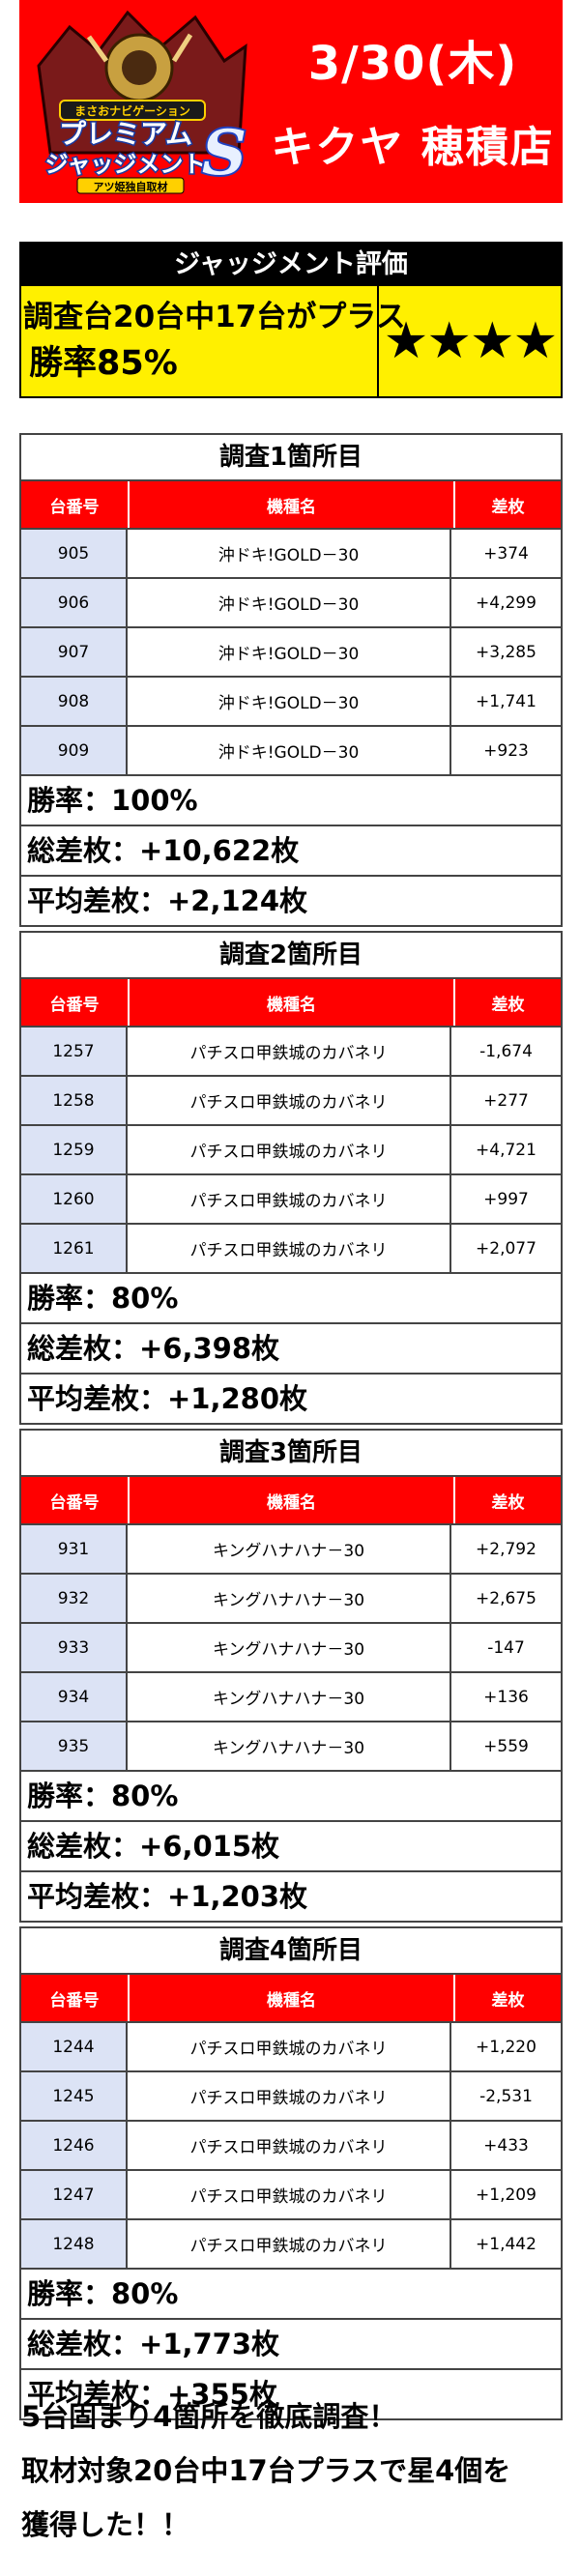 The width and height of the screenshot is (580, 2576). What do you see at coordinates (413, 148) in the screenshot?
I see `header-store-name: キクヤ 穂積店` at bounding box center [413, 148].